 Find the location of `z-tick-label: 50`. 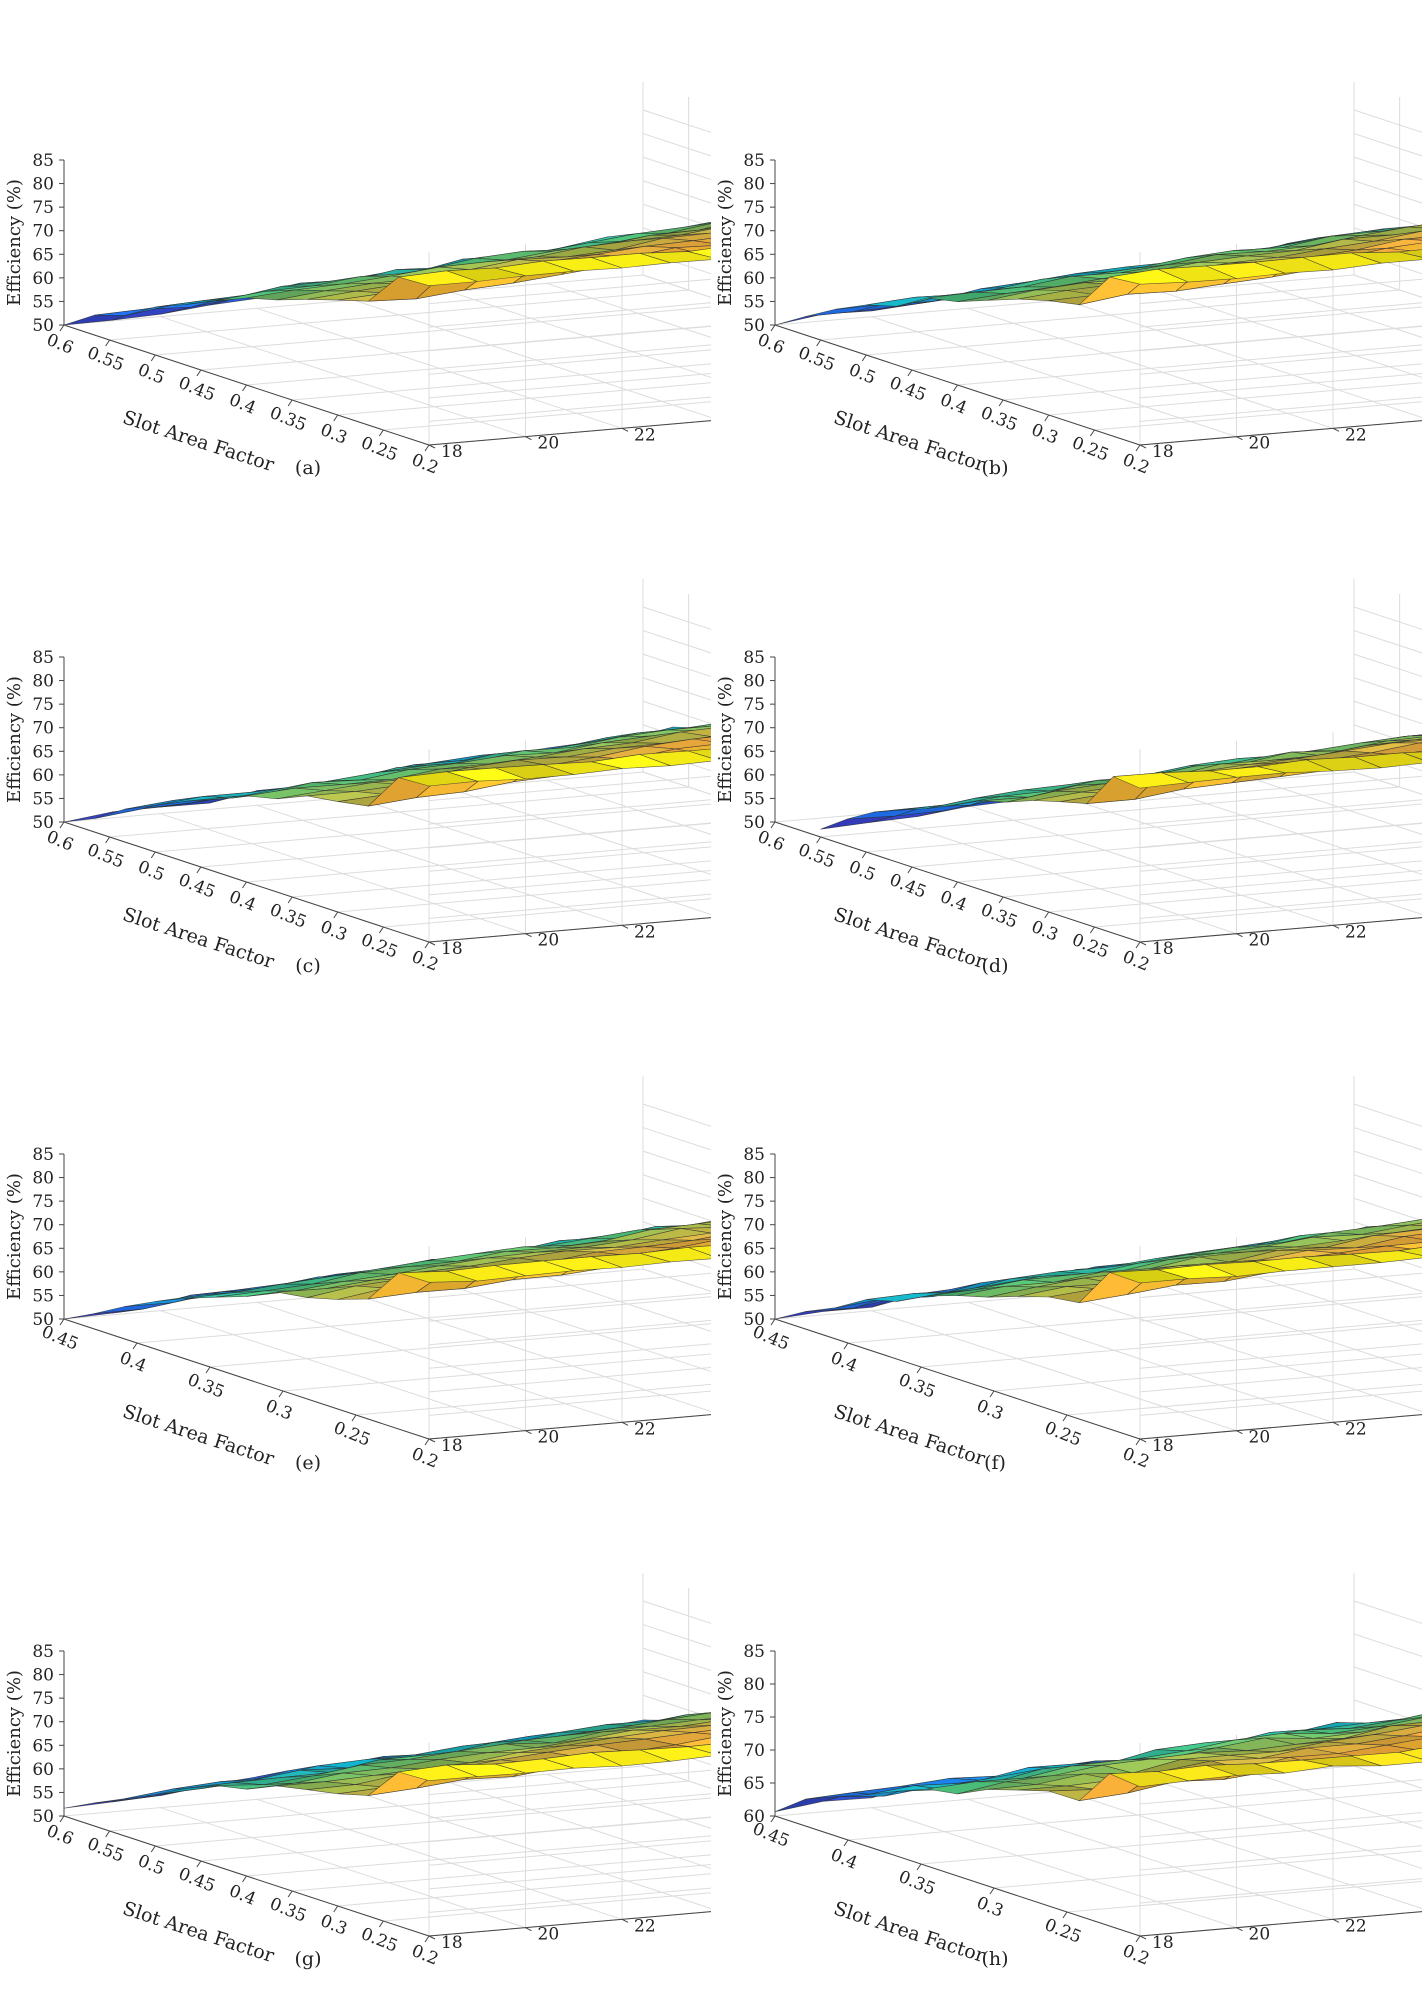

z-tick-label: 50 is located at coordinates (754, 326).